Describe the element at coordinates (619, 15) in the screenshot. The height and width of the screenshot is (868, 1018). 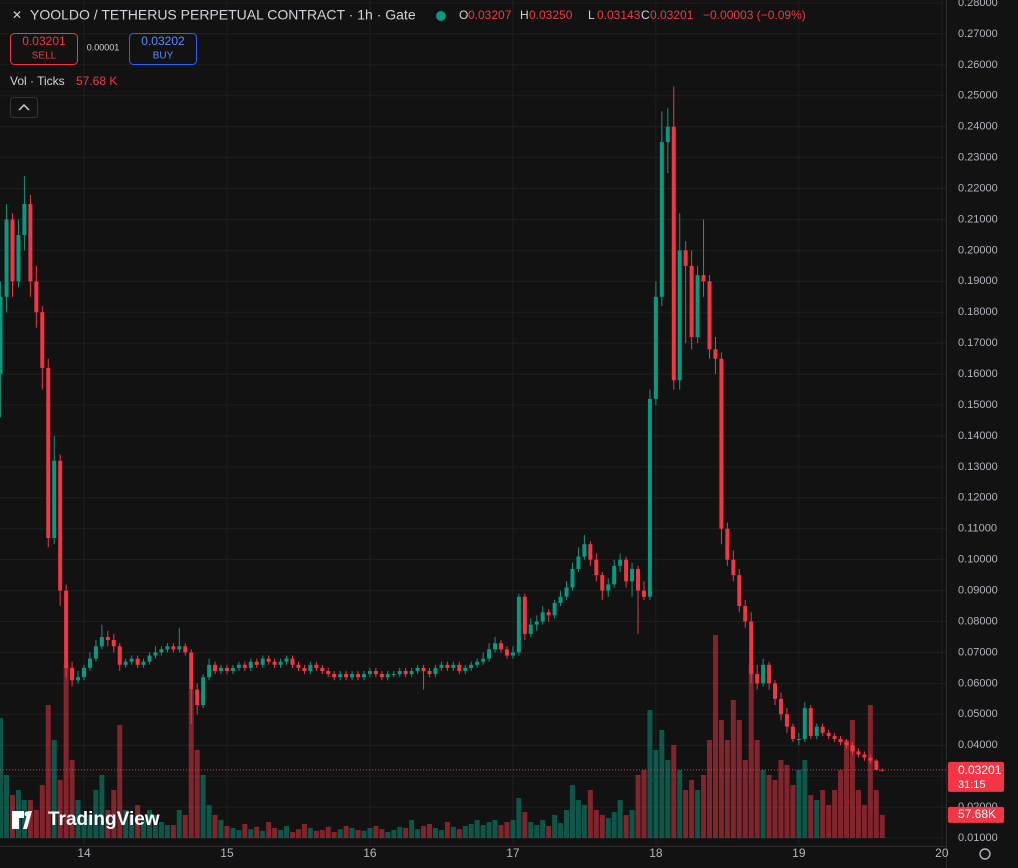
I see `legend-value: 0.03143` at that location.